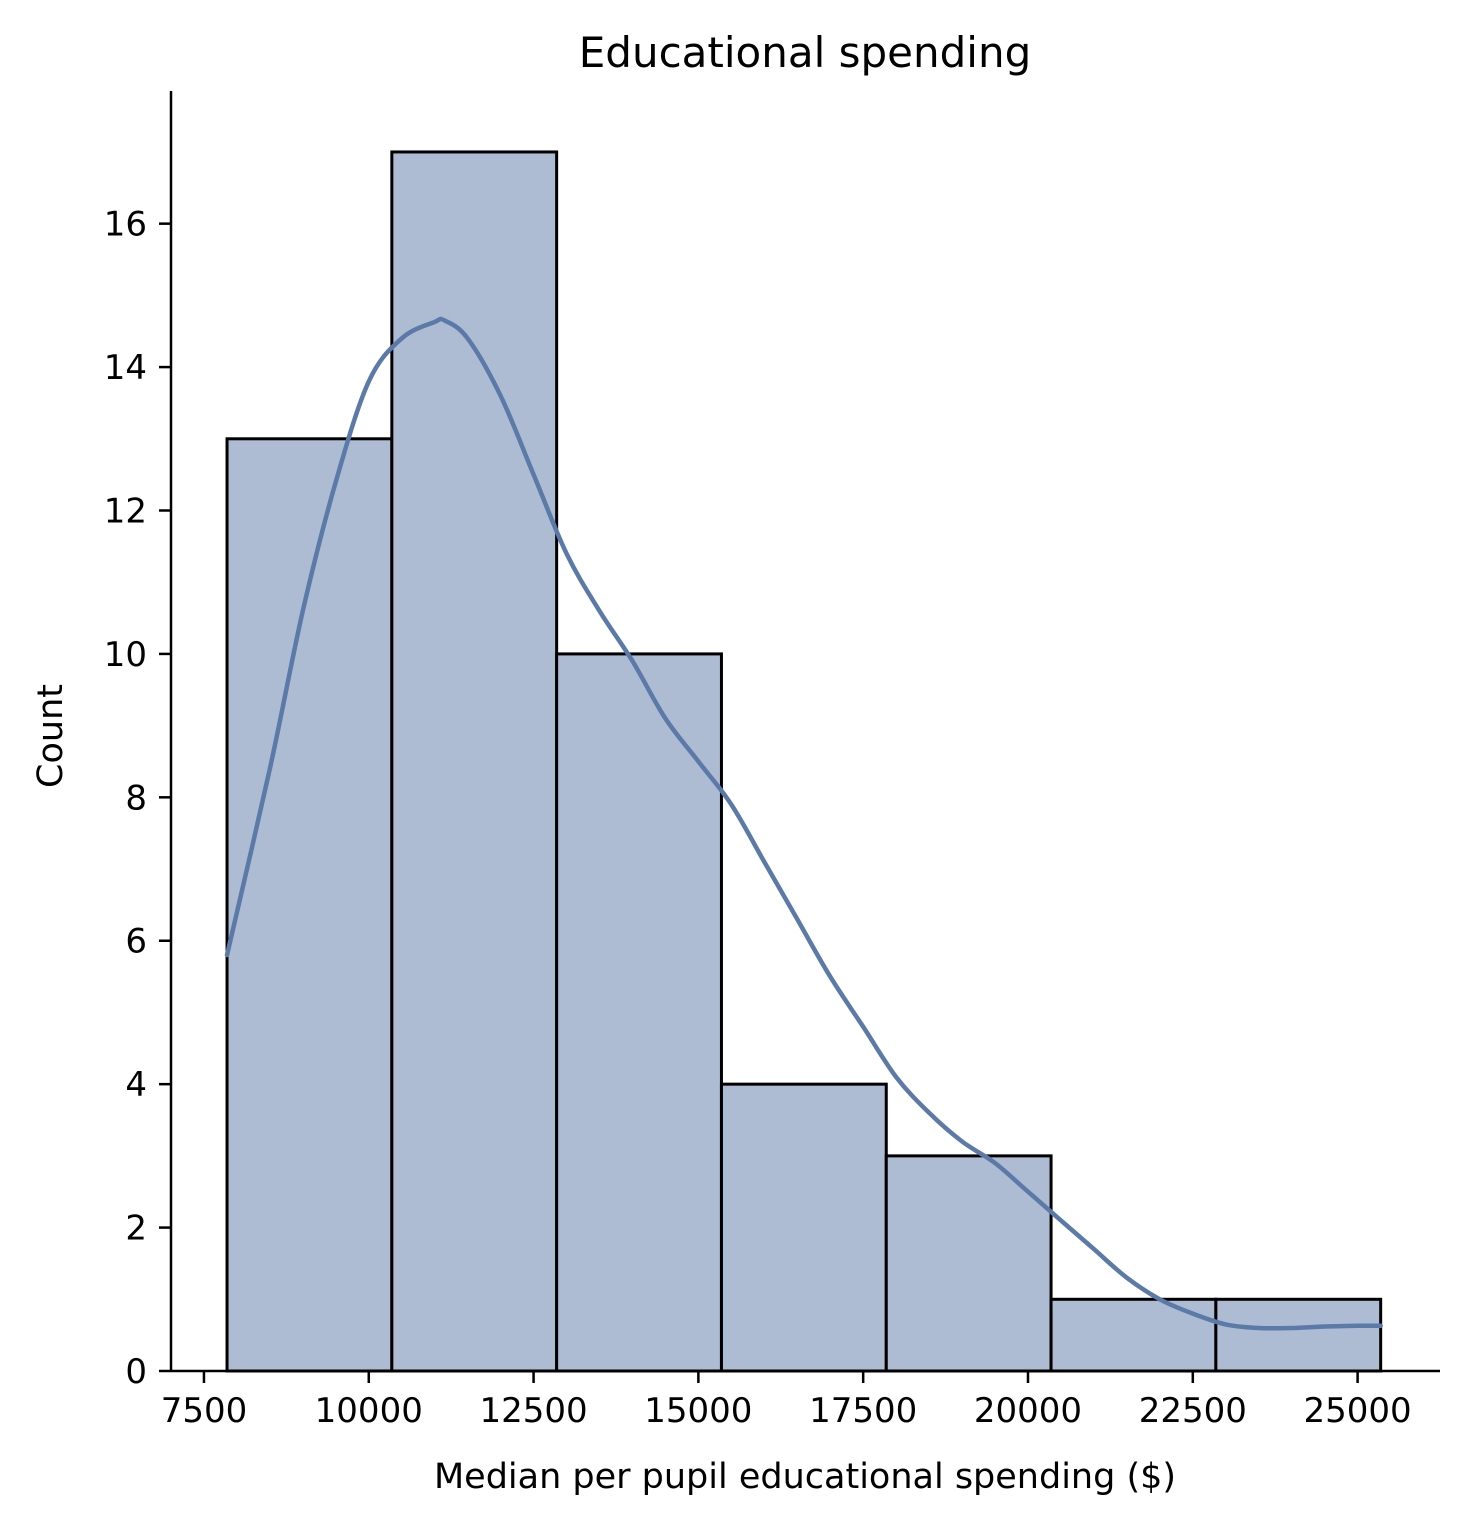 This screenshot has height=1532, width=1469. What do you see at coordinates (204, 1411) in the screenshot?
I see `x-tick-label: 7500` at bounding box center [204, 1411].